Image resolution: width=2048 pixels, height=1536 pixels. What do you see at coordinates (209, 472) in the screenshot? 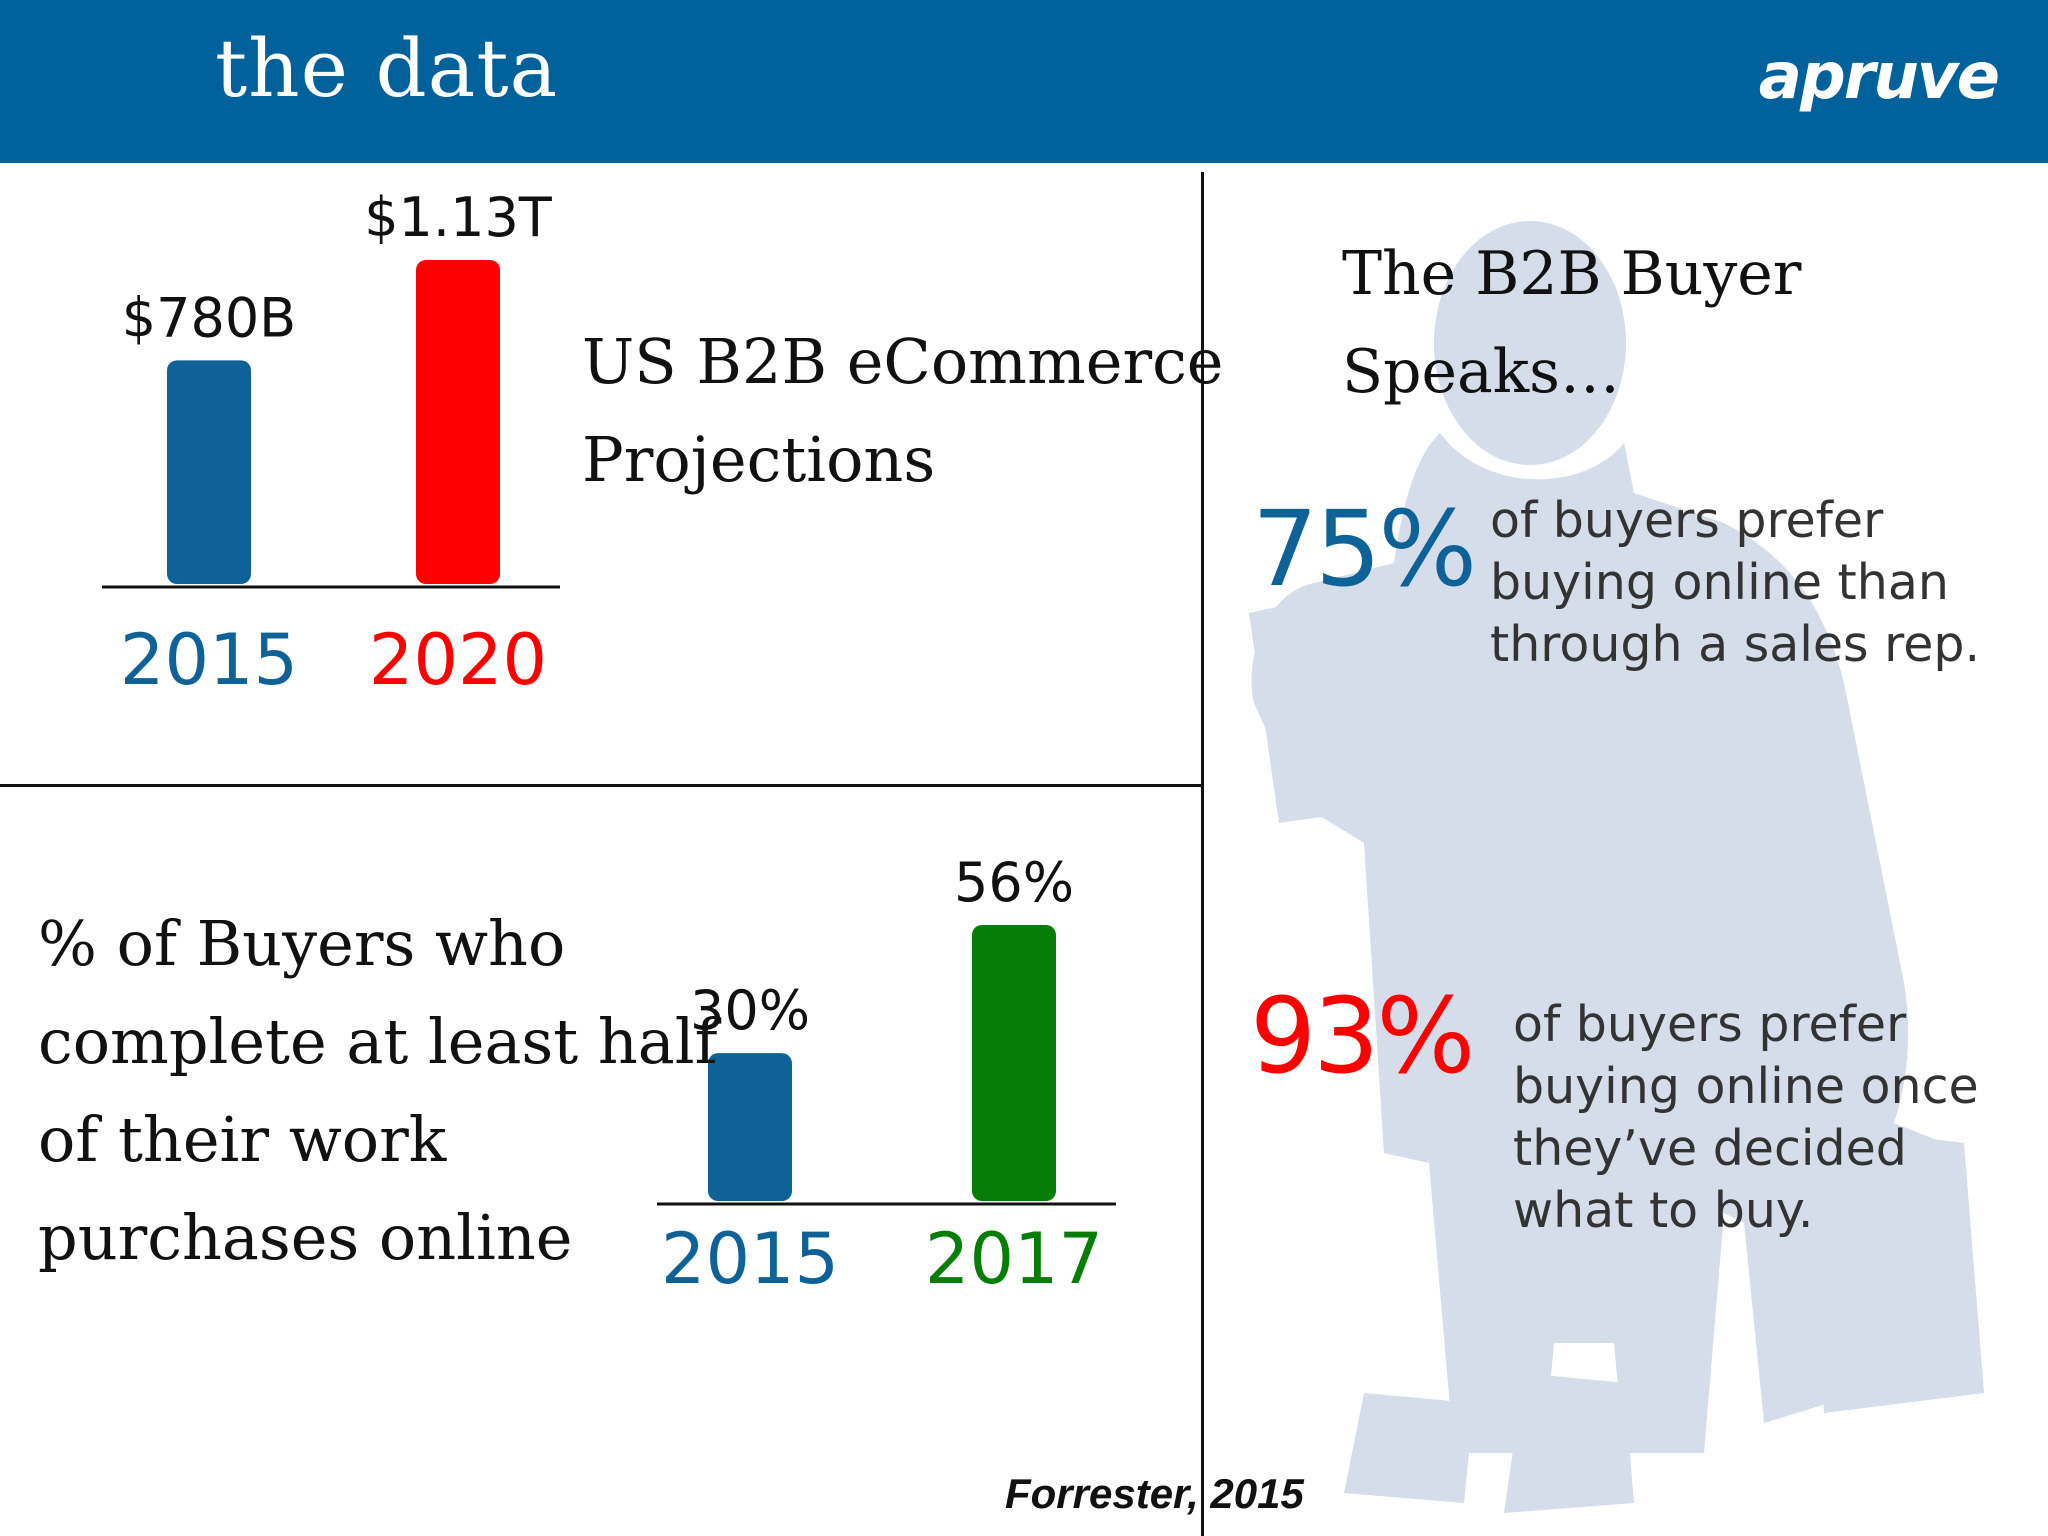
I see `chart1-bar-2015` at bounding box center [209, 472].